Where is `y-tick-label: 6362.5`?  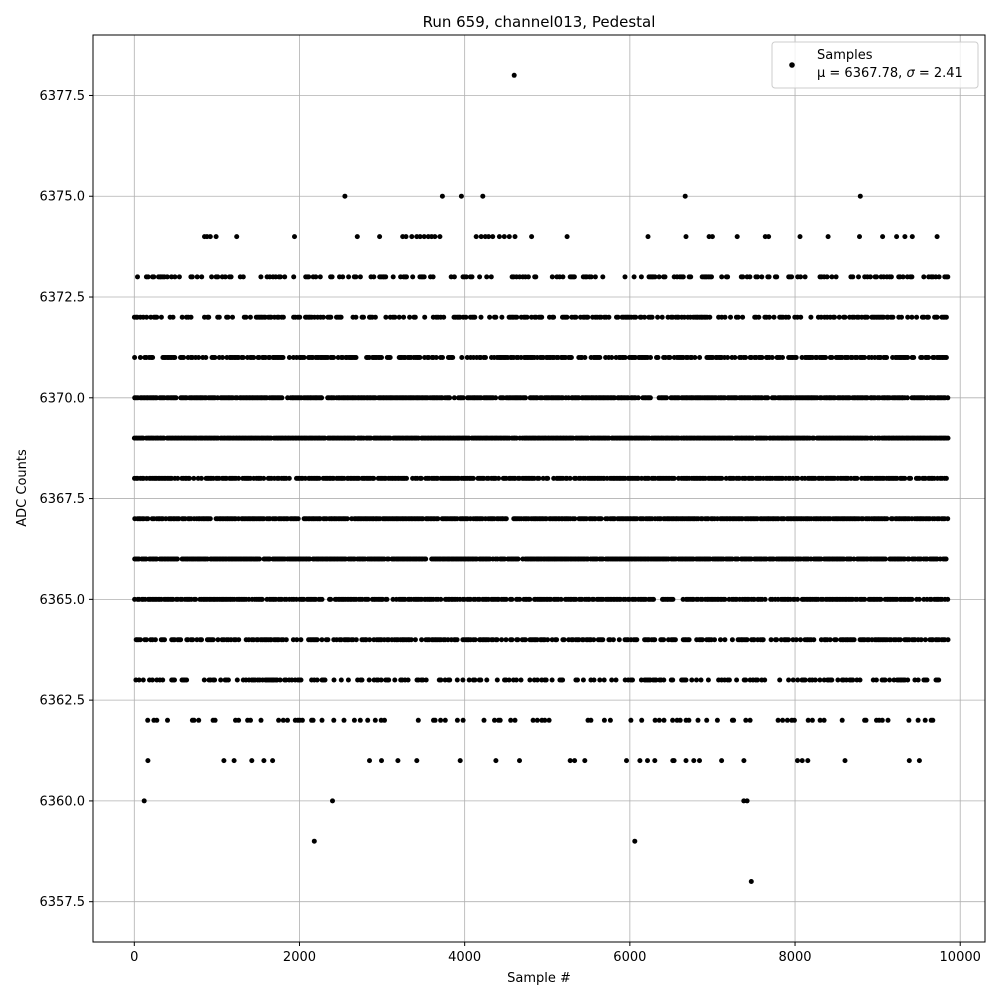 y-tick-label: 6362.5 is located at coordinates (63, 701).